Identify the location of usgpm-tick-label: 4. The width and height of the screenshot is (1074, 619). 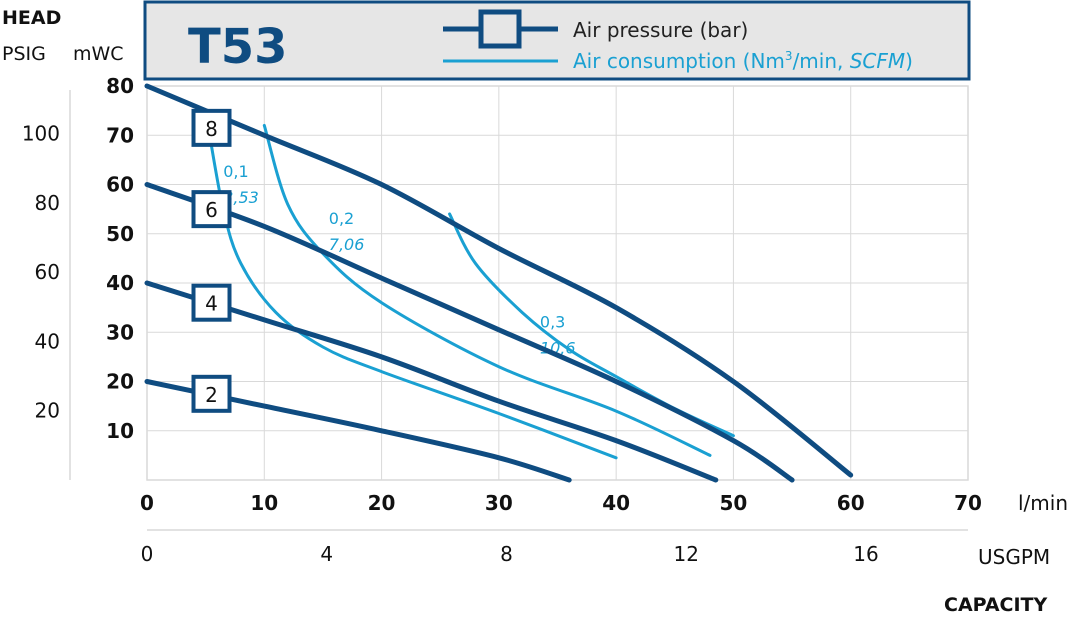
(326, 554).